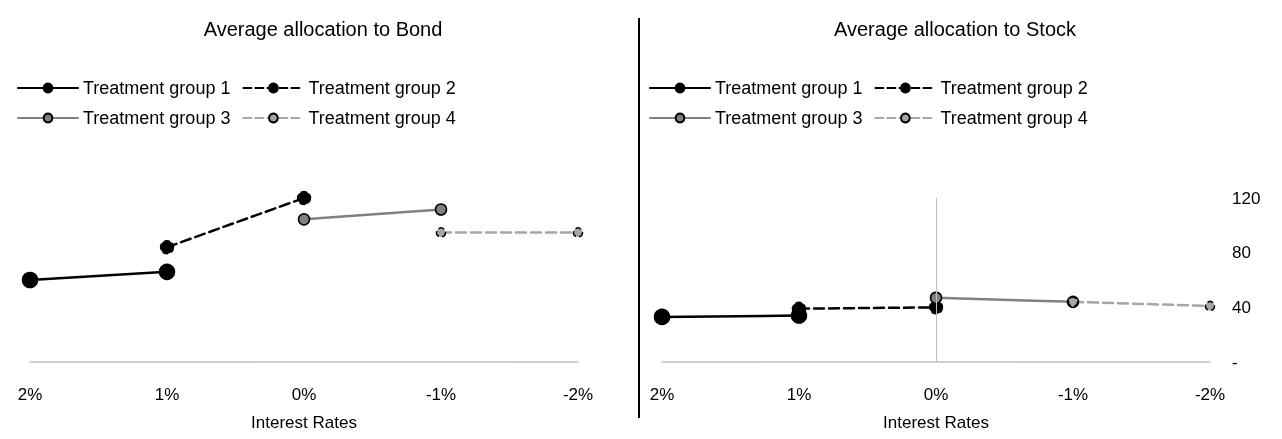 This screenshot has height=439, width=1282. What do you see at coordinates (1241, 307) in the screenshot?
I see `y-tick-label: 40` at bounding box center [1241, 307].